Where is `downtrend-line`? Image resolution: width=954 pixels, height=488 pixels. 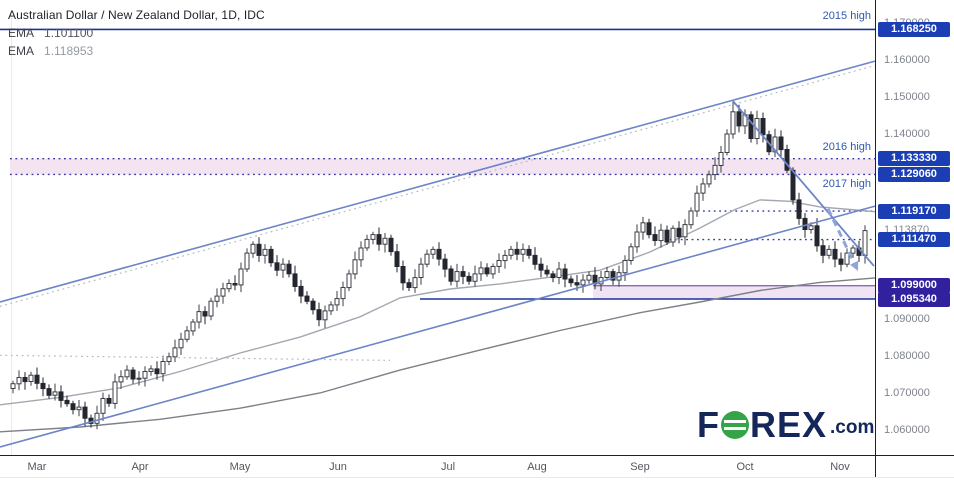
downtrend-line is located at coordinates (803, 183).